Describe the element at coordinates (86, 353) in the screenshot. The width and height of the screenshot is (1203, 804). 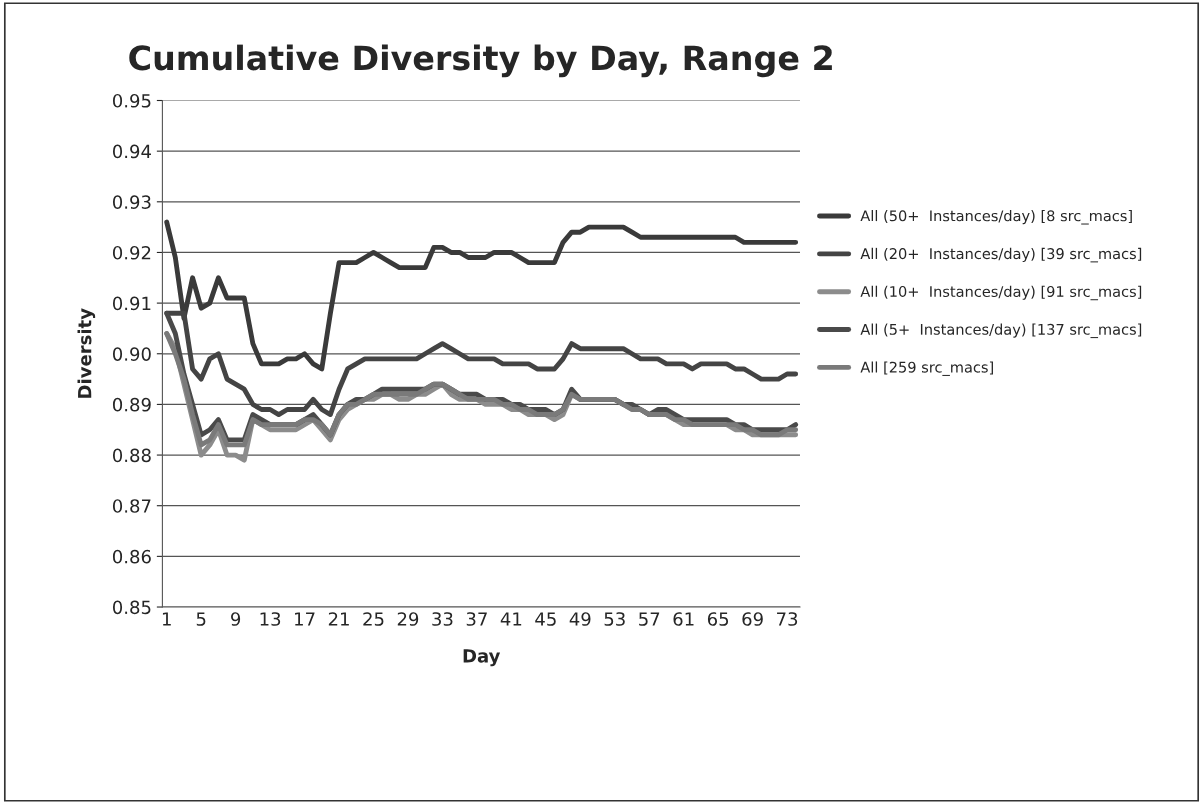
I see `y-axis-title: Diversity` at that location.